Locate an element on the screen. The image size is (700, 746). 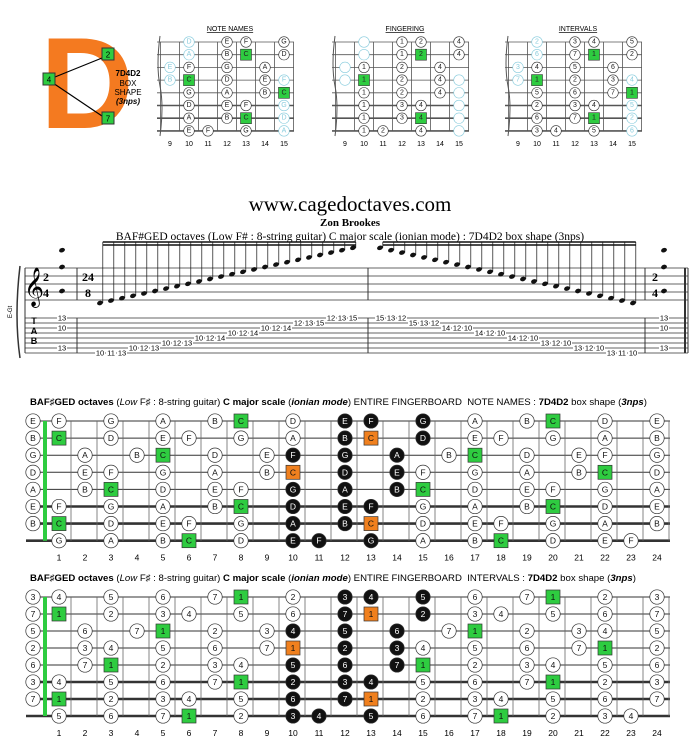
title-part: box shape ( is located at coordinates (585, 578).